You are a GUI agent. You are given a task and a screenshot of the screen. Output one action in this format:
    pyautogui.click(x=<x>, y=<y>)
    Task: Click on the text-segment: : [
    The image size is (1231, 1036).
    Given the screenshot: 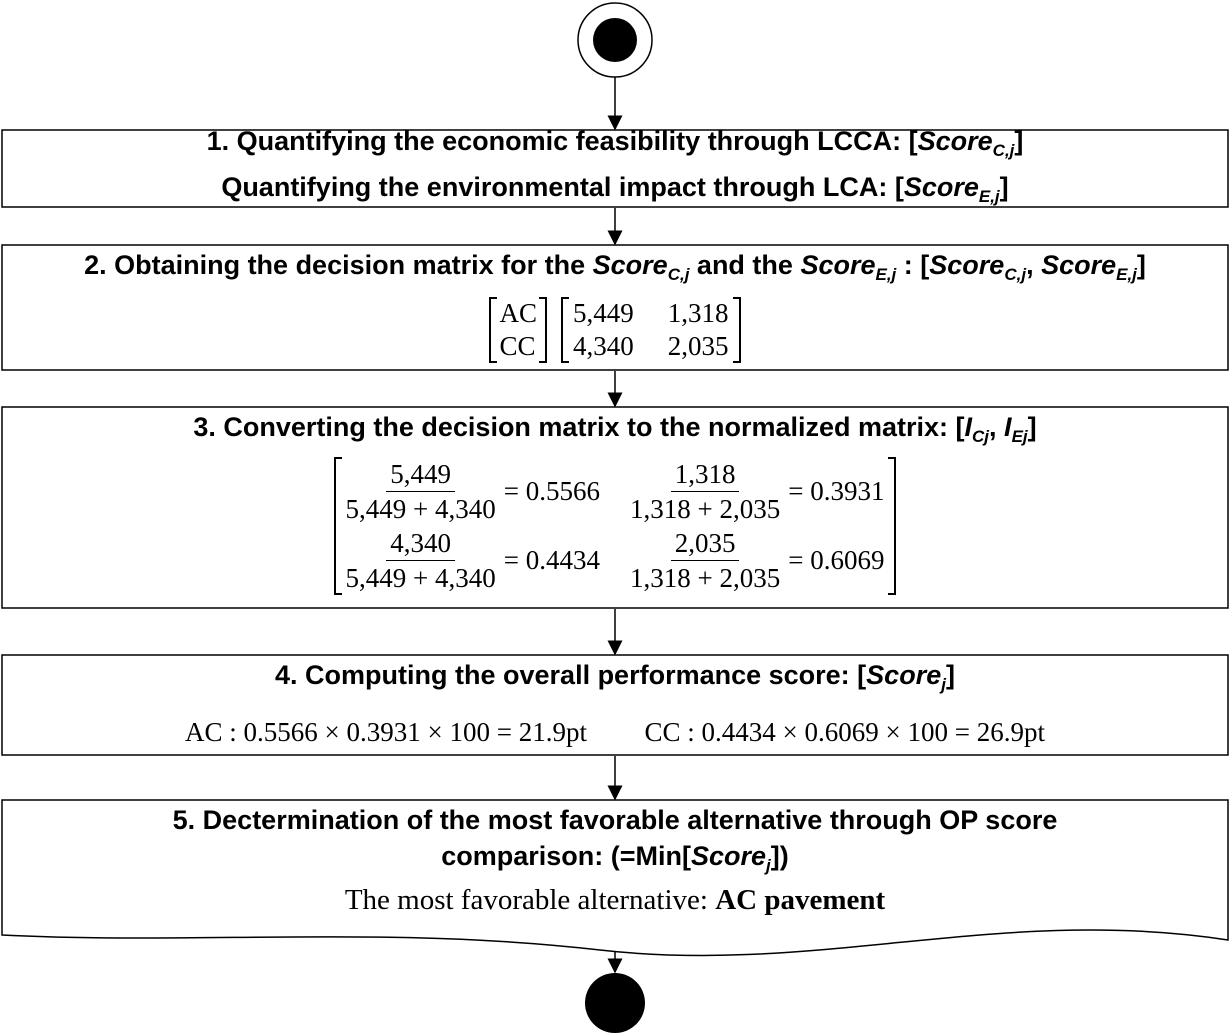 What is the action you would take?
    pyautogui.click(x=913, y=265)
    